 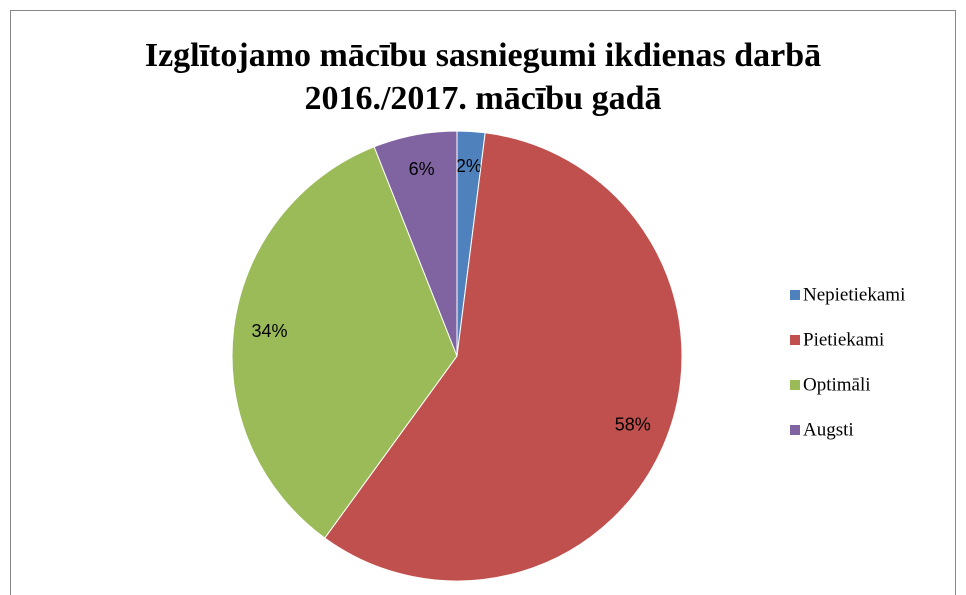 What do you see at coordinates (469, 166) in the screenshot?
I see `data-label: 2%` at bounding box center [469, 166].